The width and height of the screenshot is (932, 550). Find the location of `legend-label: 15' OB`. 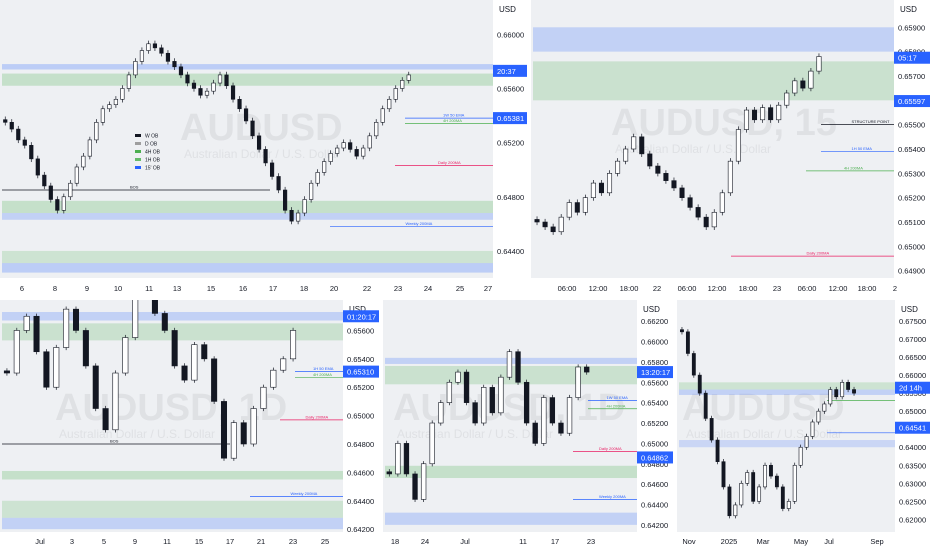

legend-label: 15' OB is located at coordinates (153, 169).